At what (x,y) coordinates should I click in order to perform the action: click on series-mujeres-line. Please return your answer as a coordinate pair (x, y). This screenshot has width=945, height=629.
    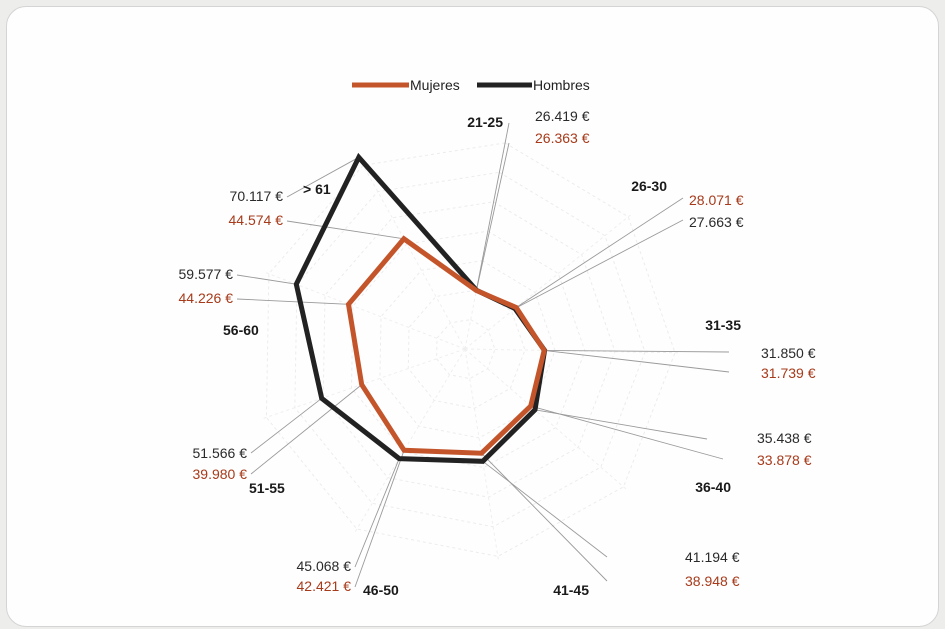
    Looking at the image, I should click on (446, 345).